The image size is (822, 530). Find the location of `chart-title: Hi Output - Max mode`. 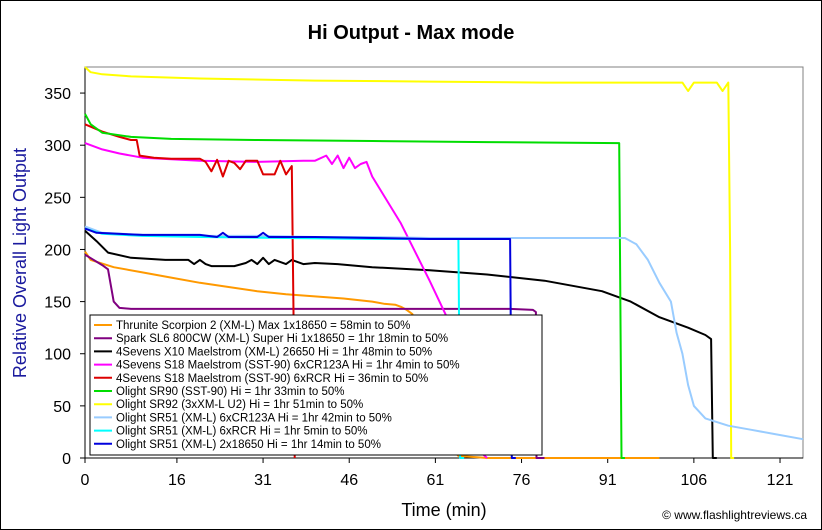

chart-title: Hi Output - Max mode is located at coordinates (411, 33).